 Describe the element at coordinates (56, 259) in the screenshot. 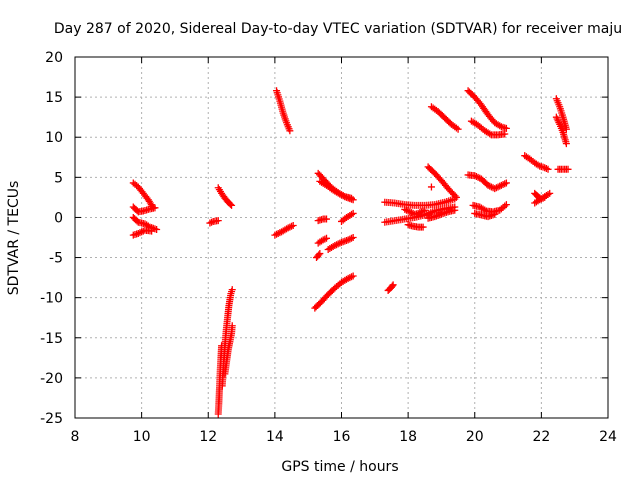

I see `y-tick-label: -5` at that location.